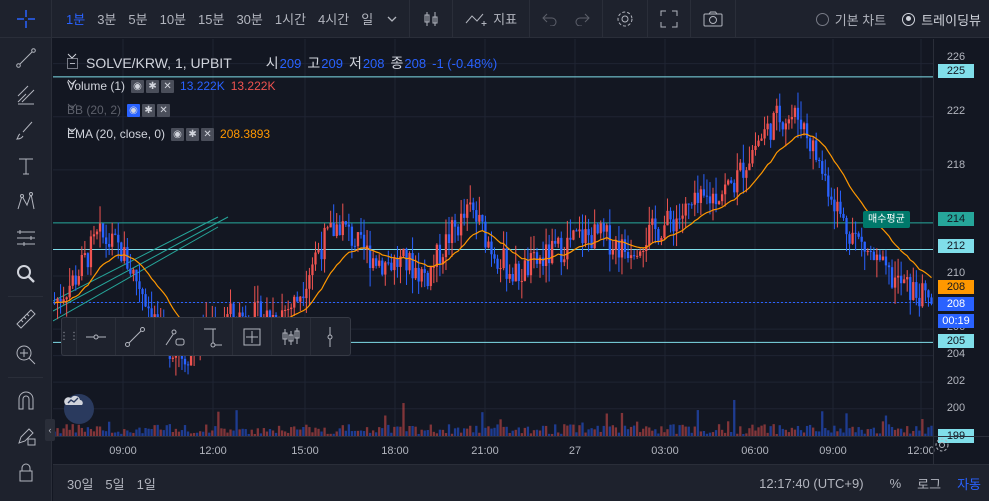 This screenshot has height=501, width=989. What do you see at coordinates (26, 130) in the screenshot?
I see `brush-tool` at bounding box center [26, 130].